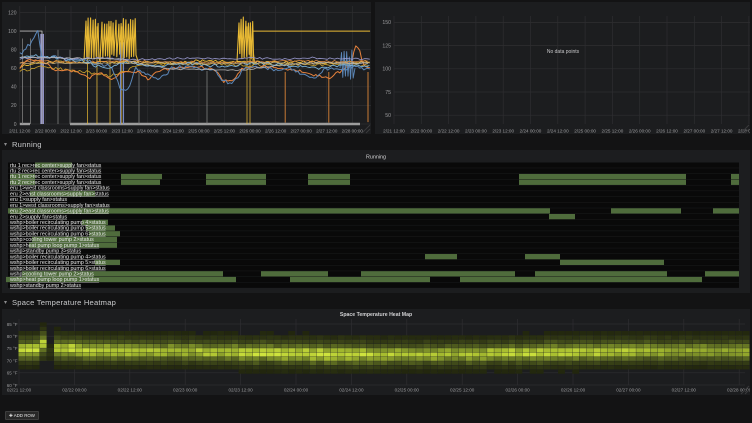 The image size is (752, 423). Describe the element at coordinates (388, 116) in the screenshot. I see `svg-text: 50` at that location.